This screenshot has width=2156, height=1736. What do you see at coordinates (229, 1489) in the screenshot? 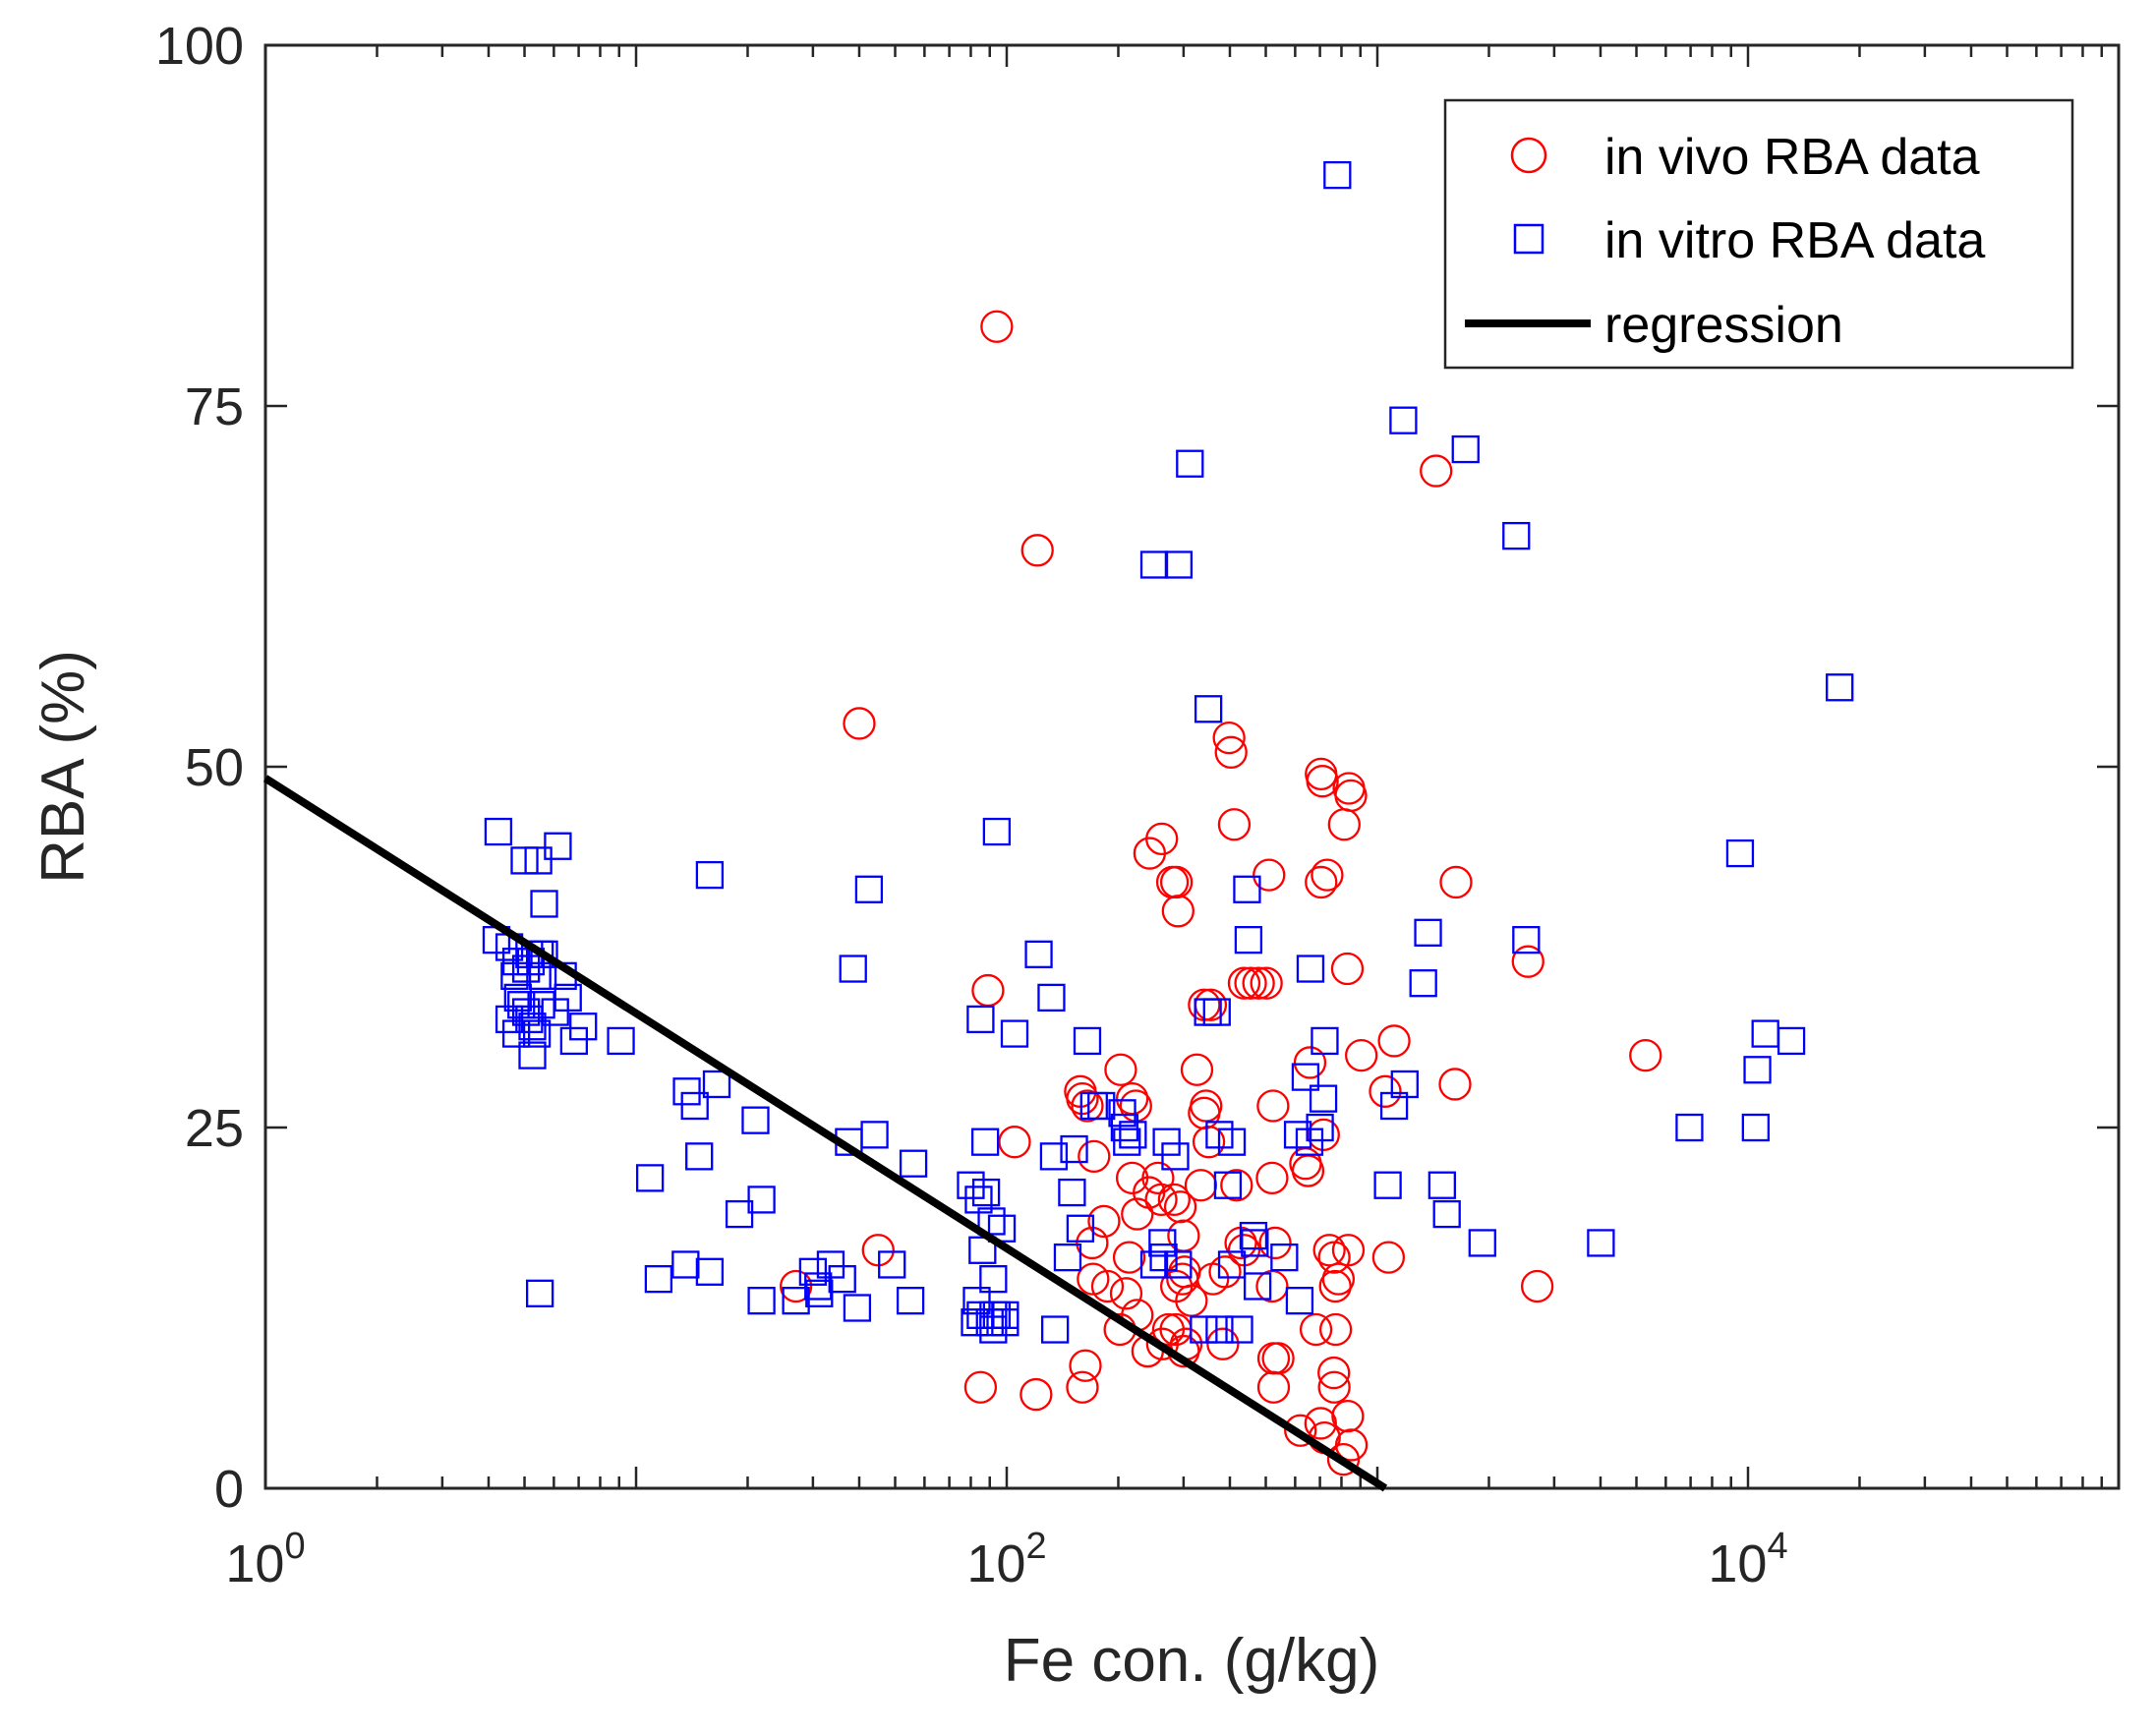
I see `y-tick-label: 0` at bounding box center [229, 1489].